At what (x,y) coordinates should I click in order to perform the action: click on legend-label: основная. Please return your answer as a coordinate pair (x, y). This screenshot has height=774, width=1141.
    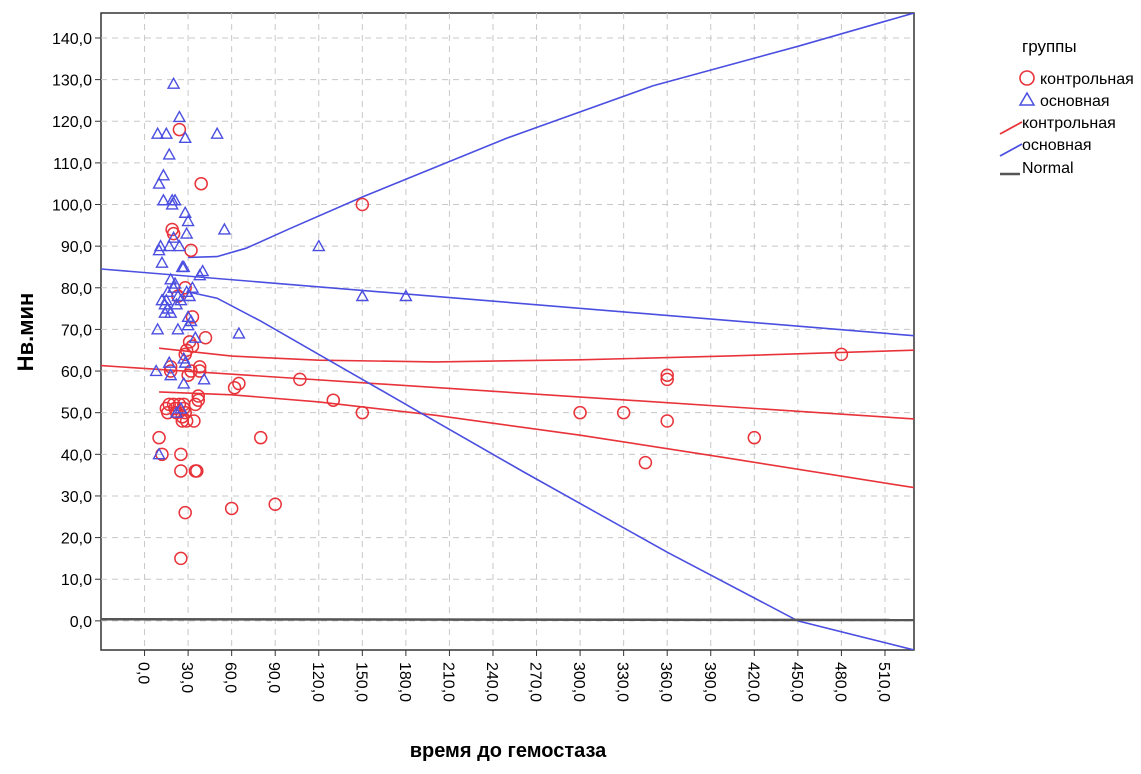
    Looking at the image, I should click on (1057, 145).